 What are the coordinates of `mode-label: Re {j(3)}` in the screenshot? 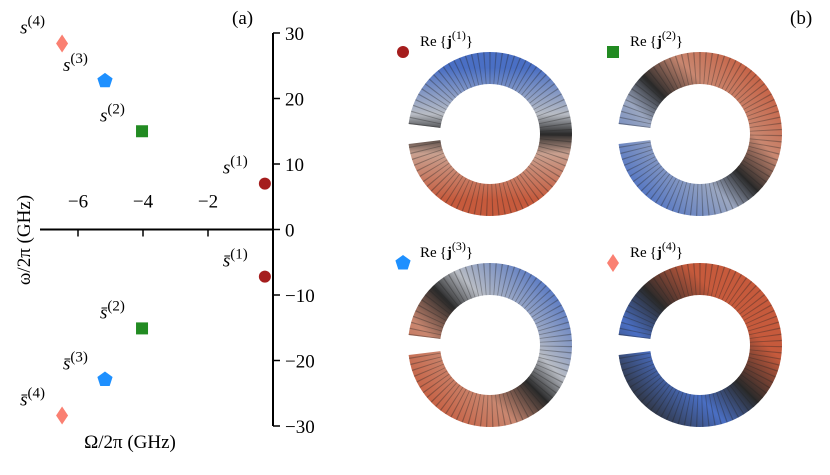 It's located at (446, 250).